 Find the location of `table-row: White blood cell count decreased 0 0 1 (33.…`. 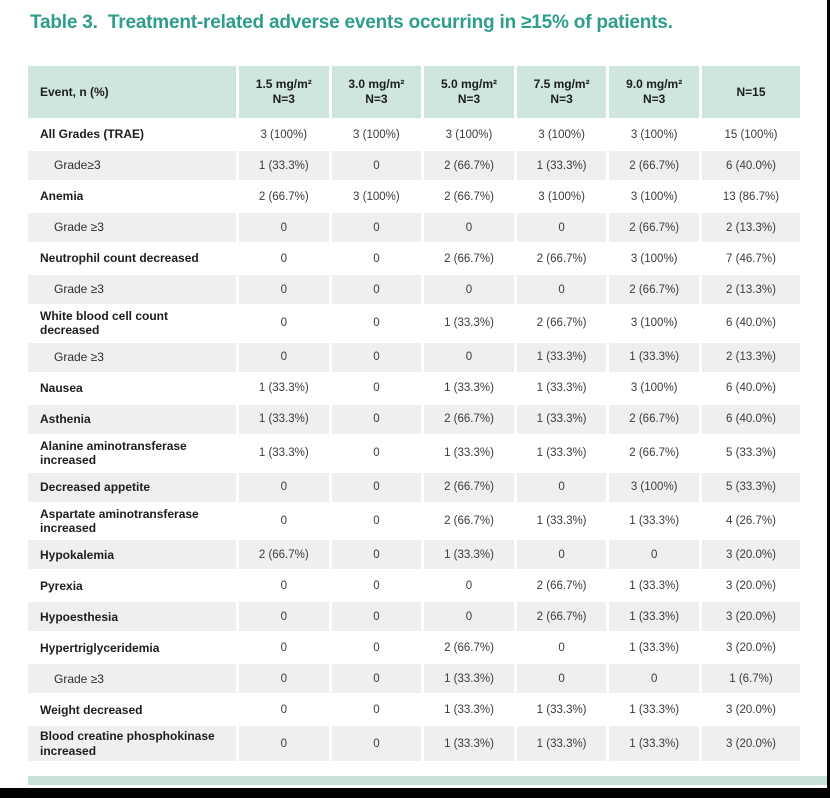

table-row: White blood cell count decreased 0 0 1 (33.… is located at coordinates (414, 323).